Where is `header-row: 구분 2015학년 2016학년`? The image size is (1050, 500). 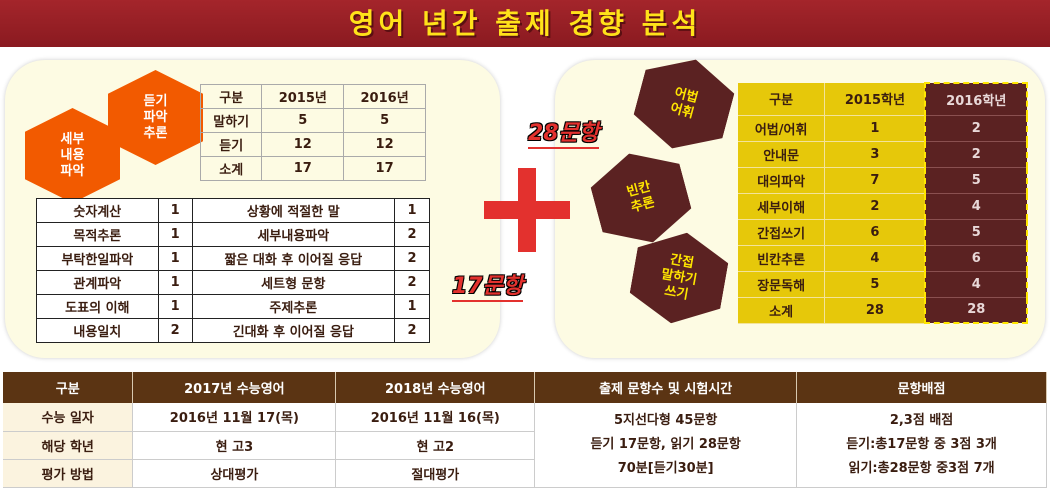
header-row: 구분 2015학년 2016학년 is located at coordinates (883, 99).